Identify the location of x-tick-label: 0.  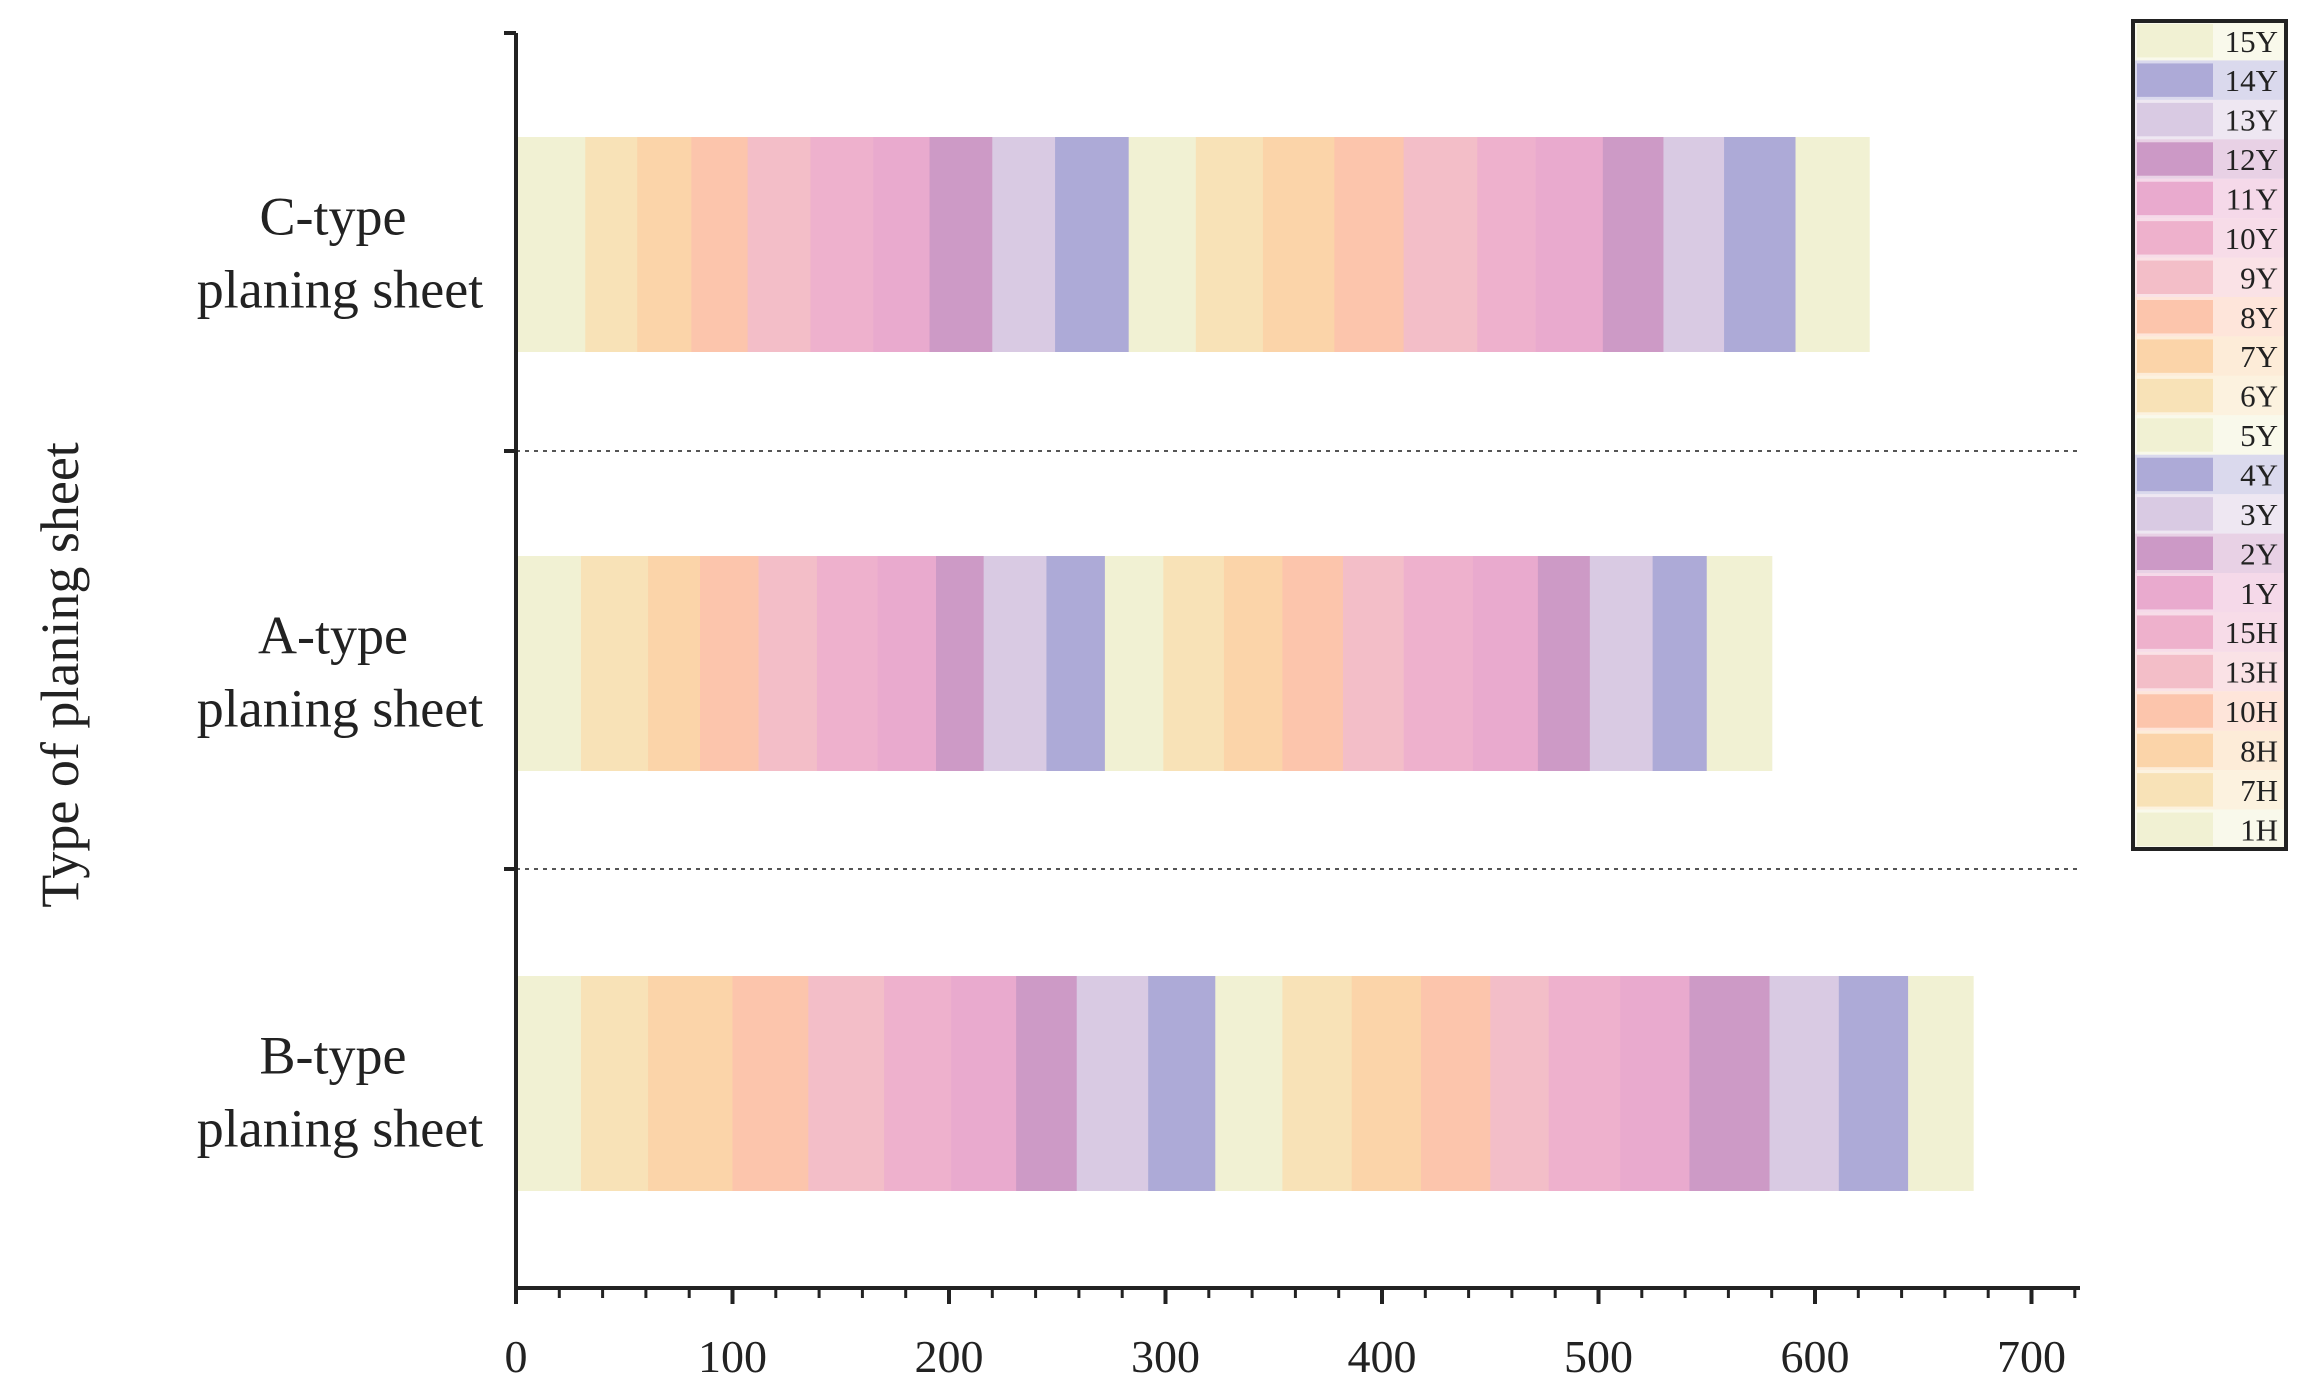
(516, 1356).